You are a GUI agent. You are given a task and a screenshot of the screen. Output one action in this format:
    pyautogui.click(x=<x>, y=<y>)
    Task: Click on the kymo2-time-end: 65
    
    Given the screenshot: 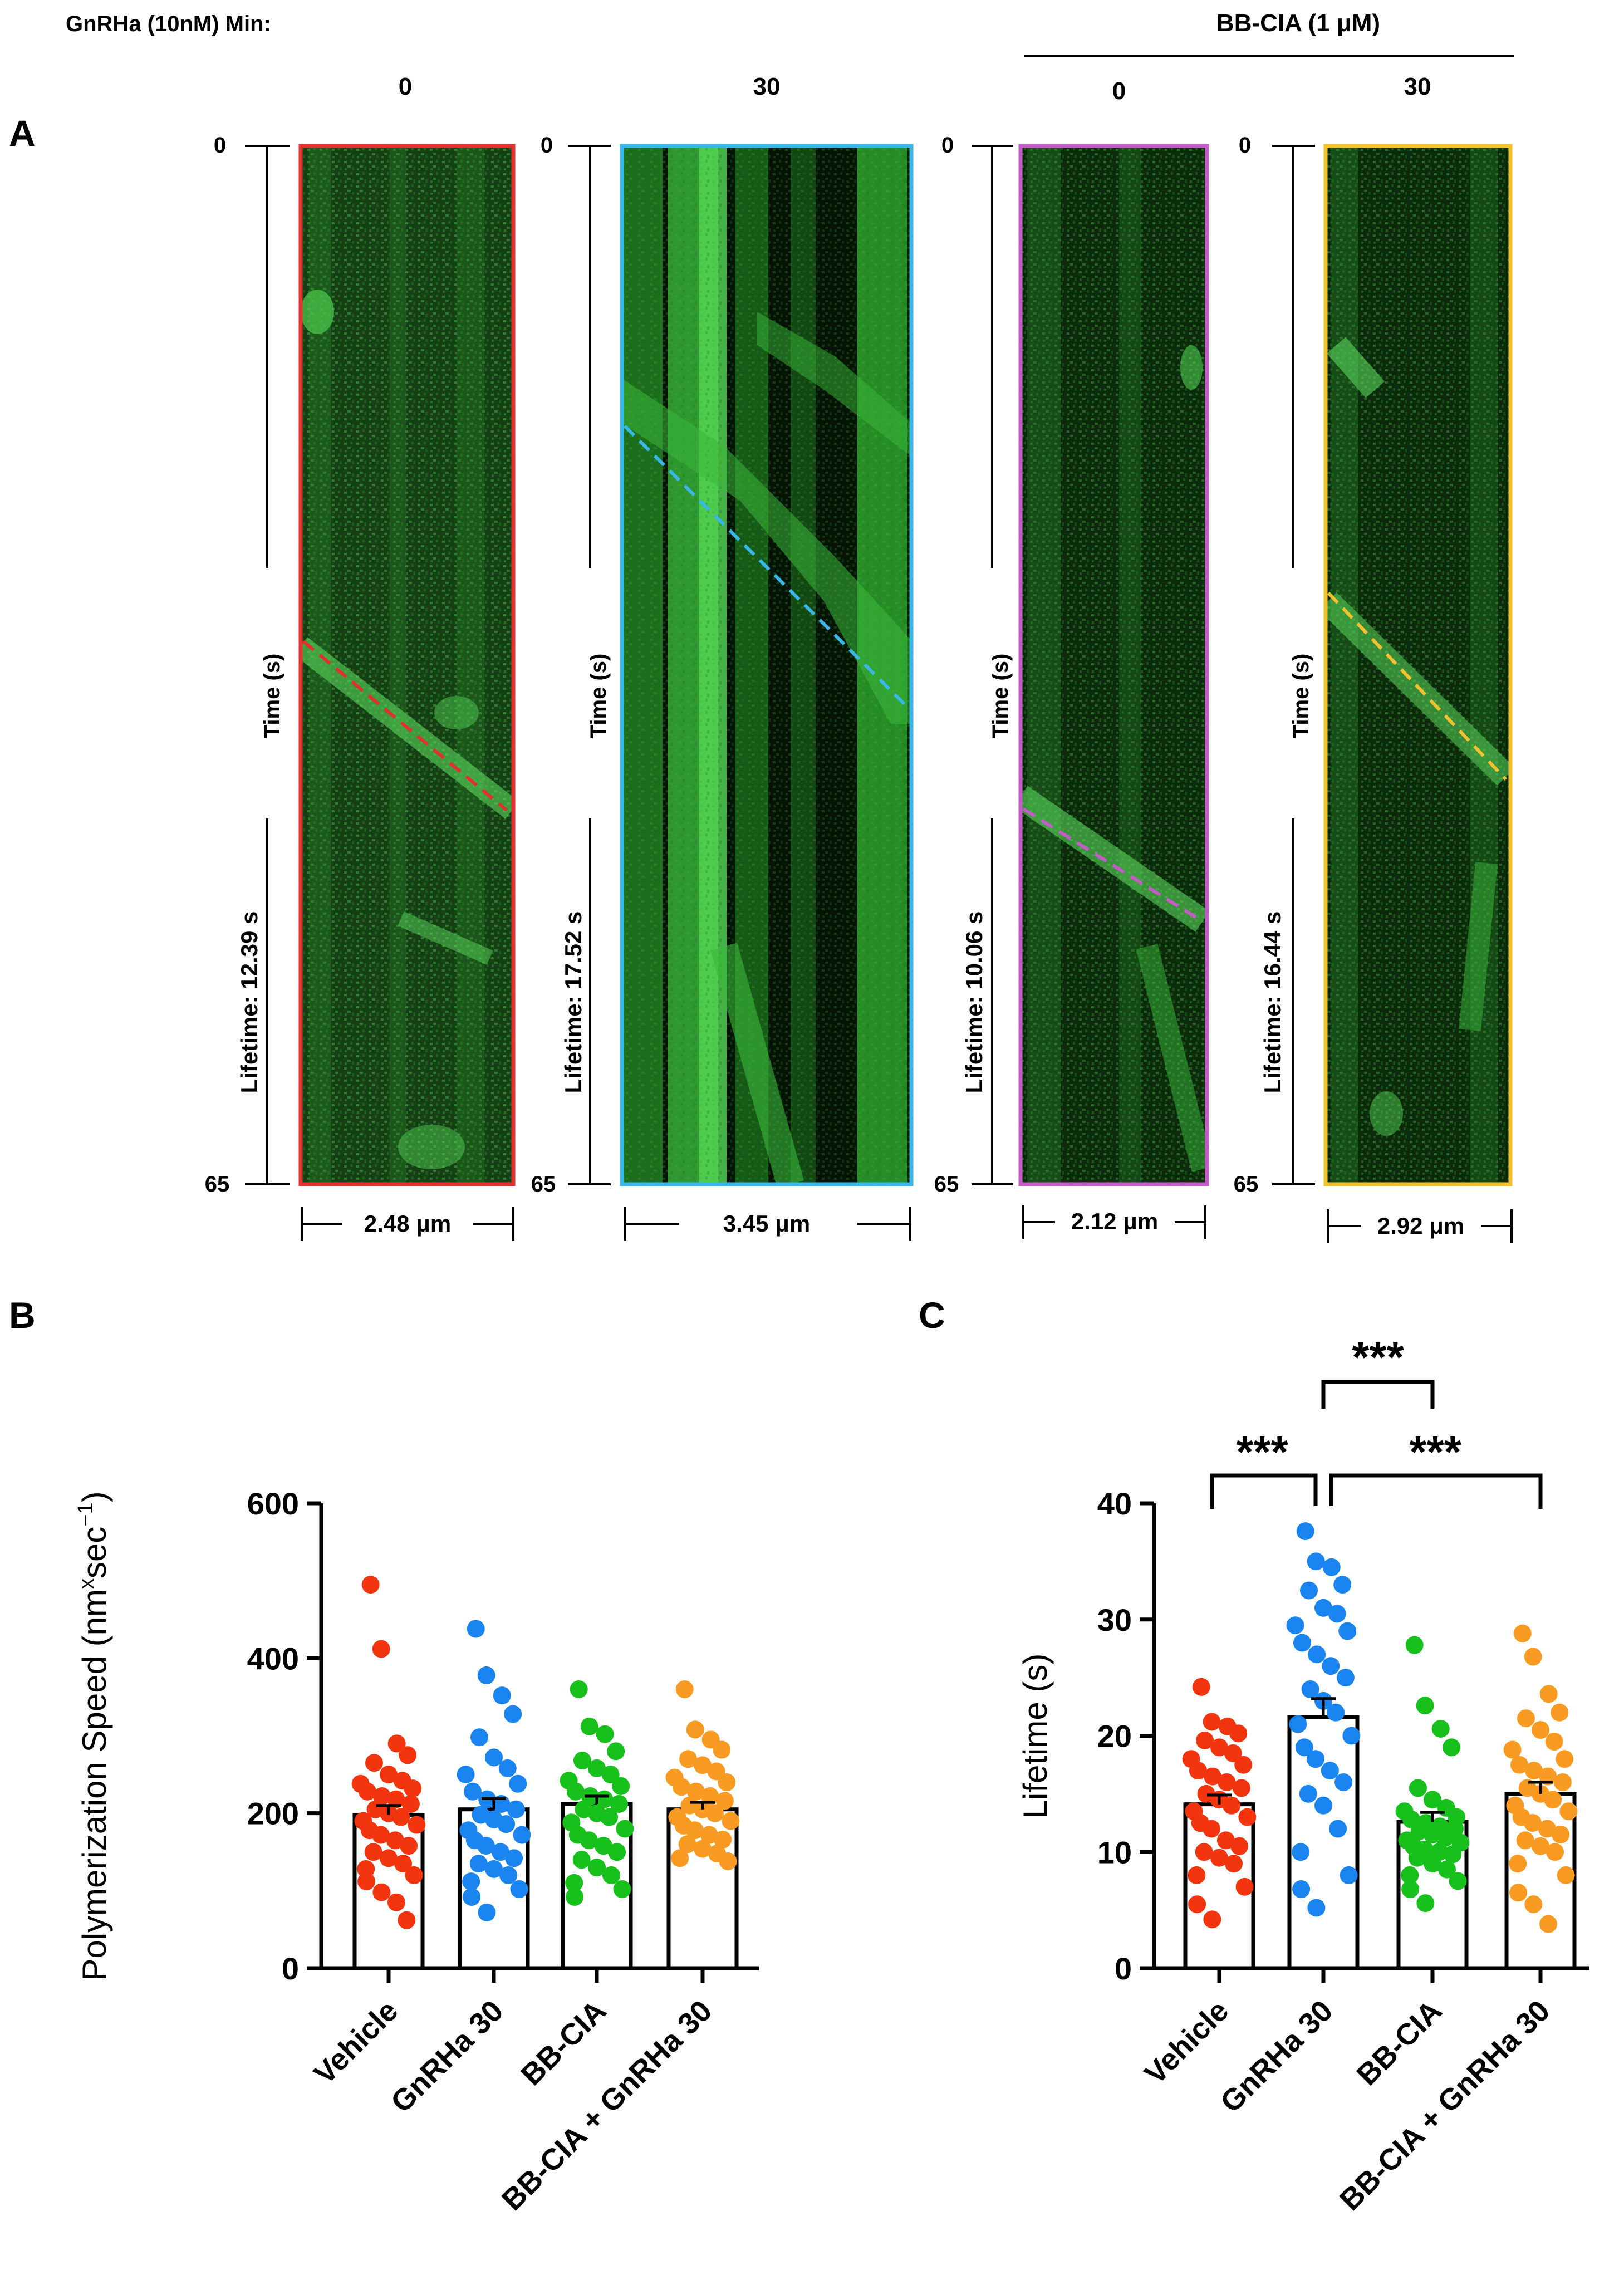 What is the action you would take?
    pyautogui.click(x=543, y=1184)
    